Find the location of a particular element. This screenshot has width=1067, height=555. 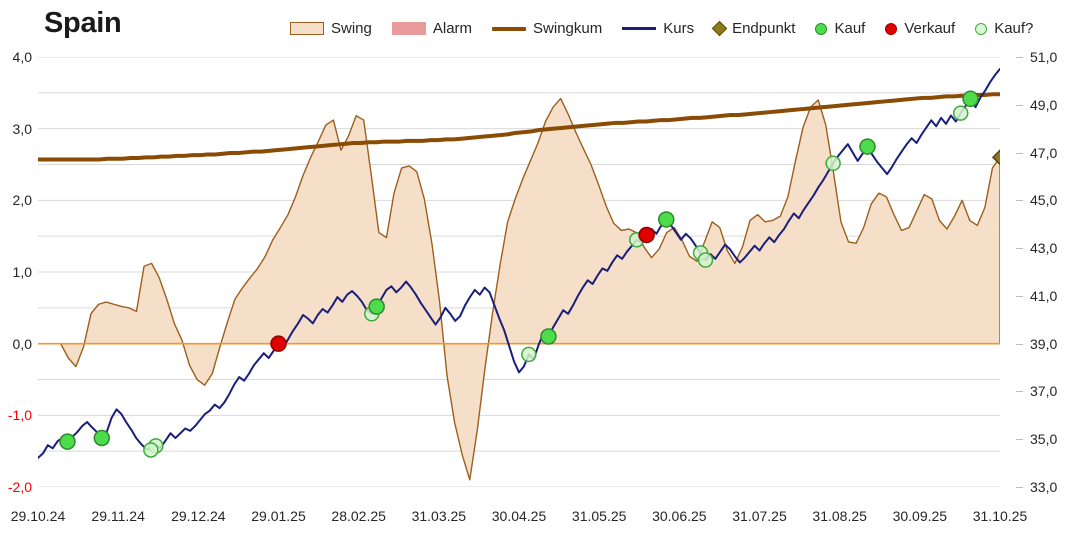

legend-item-kauf-uncertain: Kauf? is located at coordinates (1004, 28).